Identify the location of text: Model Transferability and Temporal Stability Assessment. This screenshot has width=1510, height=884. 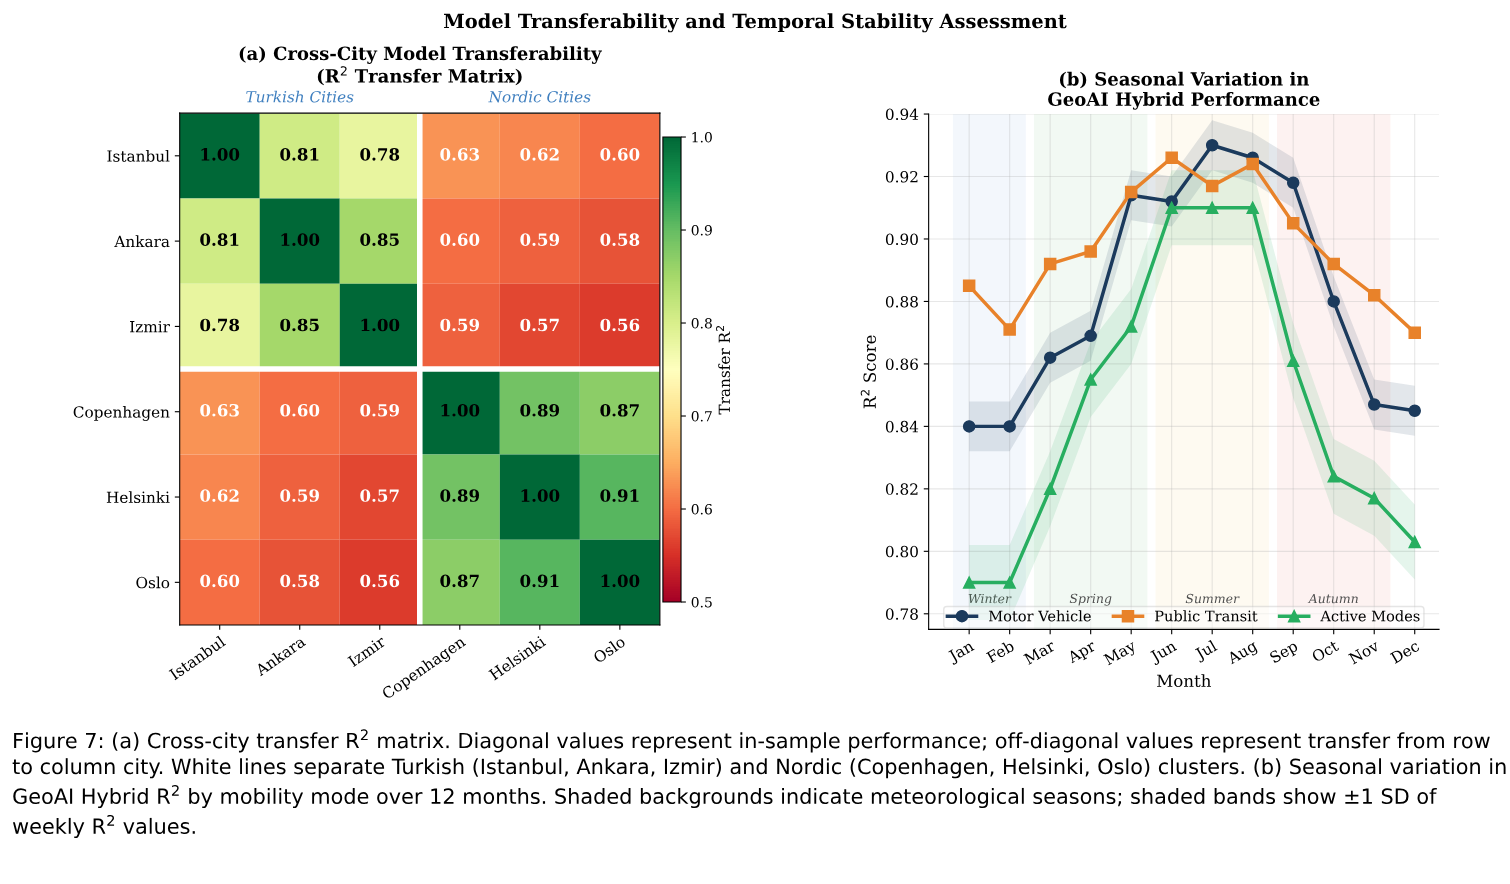
(755, 23).